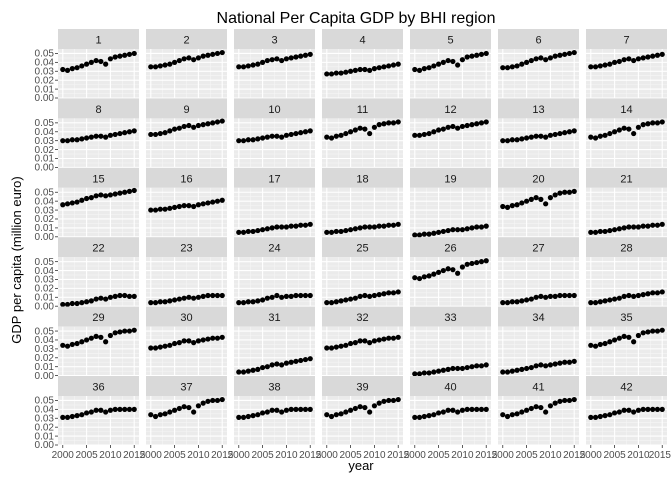  I want to click on x-tick-label: 2005, so click(614, 455).